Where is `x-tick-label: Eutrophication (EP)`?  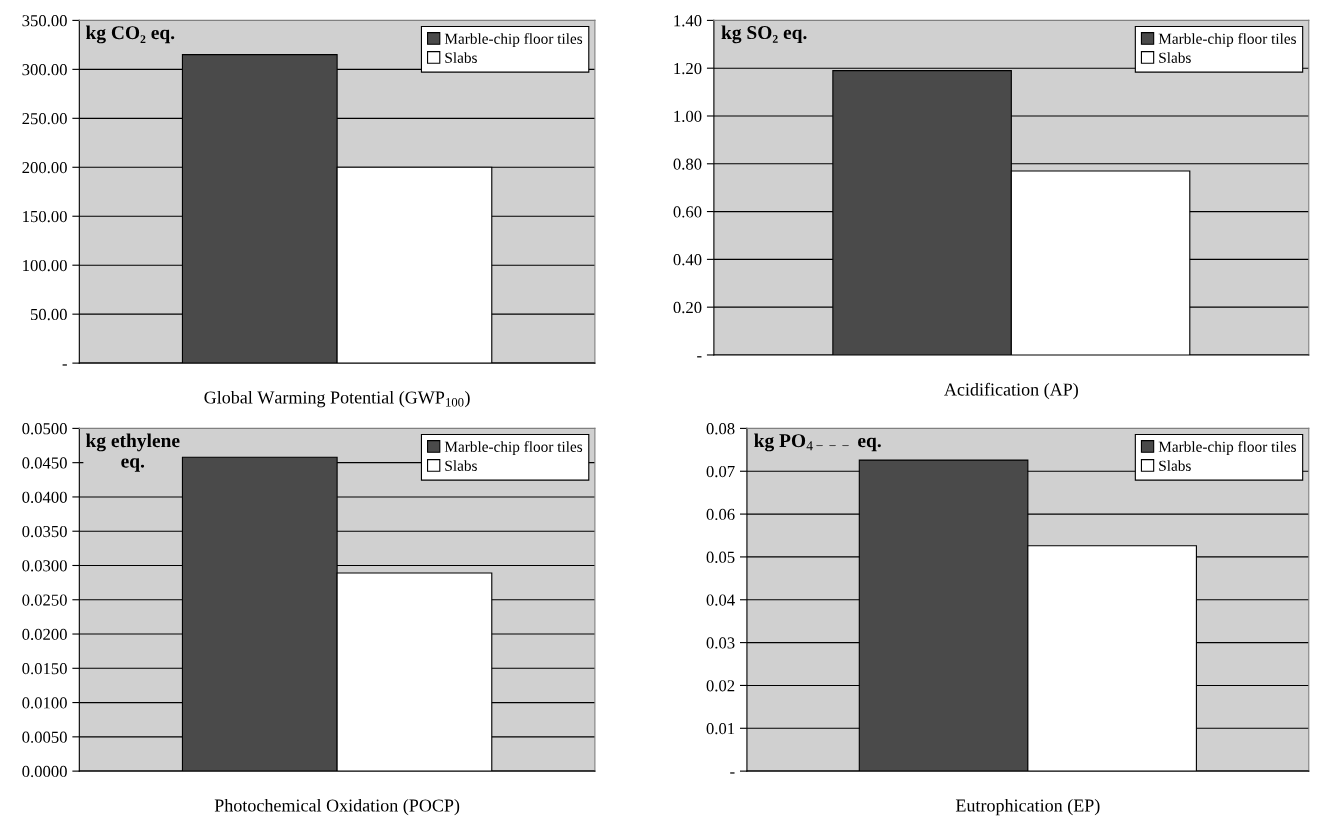
x-tick-label: Eutrophication (EP) is located at coordinates (1027, 807).